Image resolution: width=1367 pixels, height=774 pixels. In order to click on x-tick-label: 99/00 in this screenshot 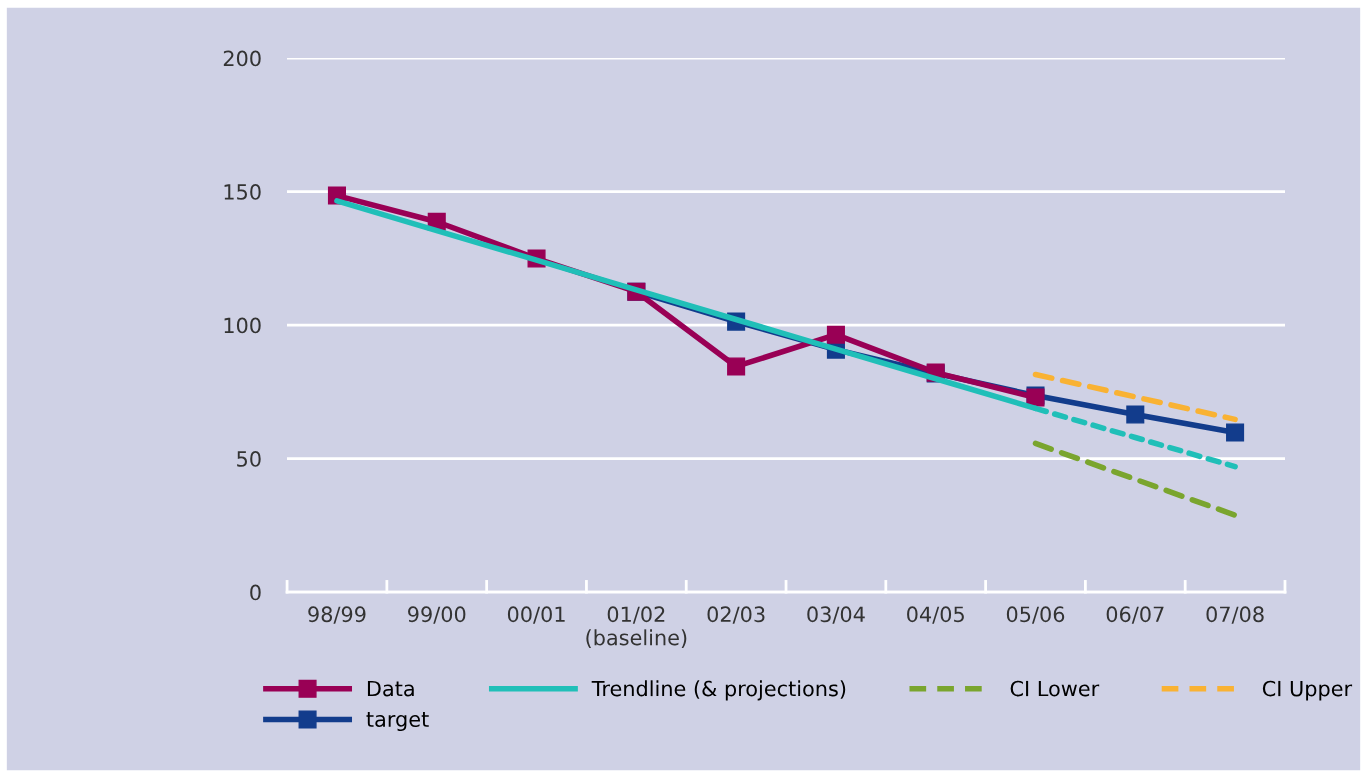, I will do `click(437, 615)`.